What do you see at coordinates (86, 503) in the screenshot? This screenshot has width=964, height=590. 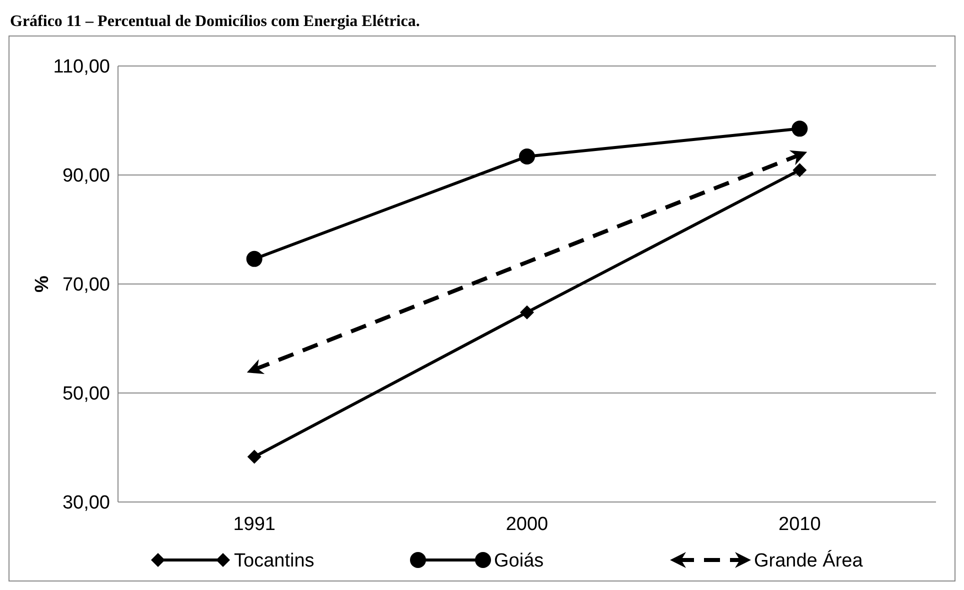 I see `y-tick-label: 30,00` at bounding box center [86, 503].